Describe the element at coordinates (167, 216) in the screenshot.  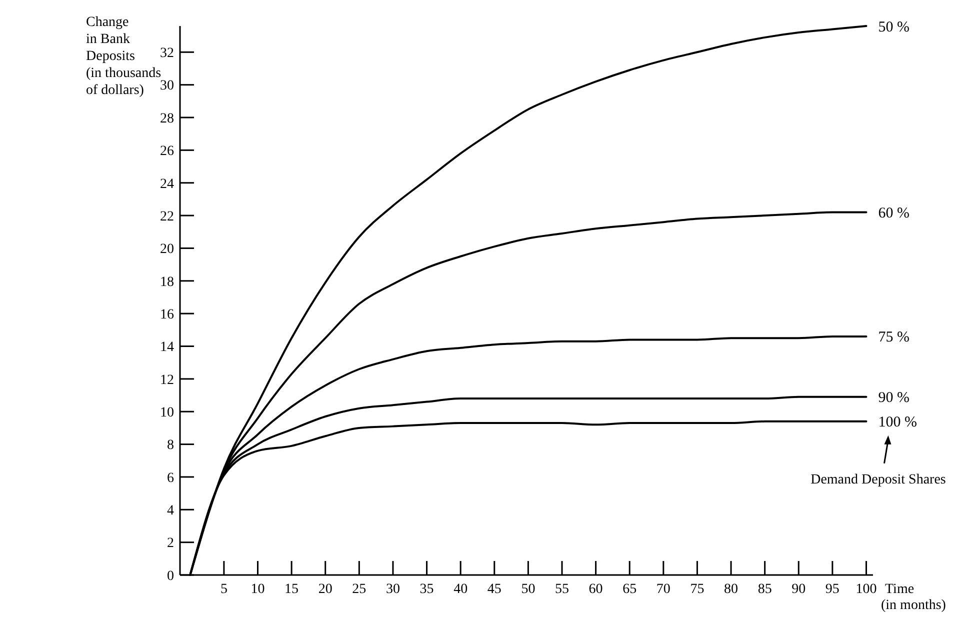
I see `y-tick-label: 22` at that location.